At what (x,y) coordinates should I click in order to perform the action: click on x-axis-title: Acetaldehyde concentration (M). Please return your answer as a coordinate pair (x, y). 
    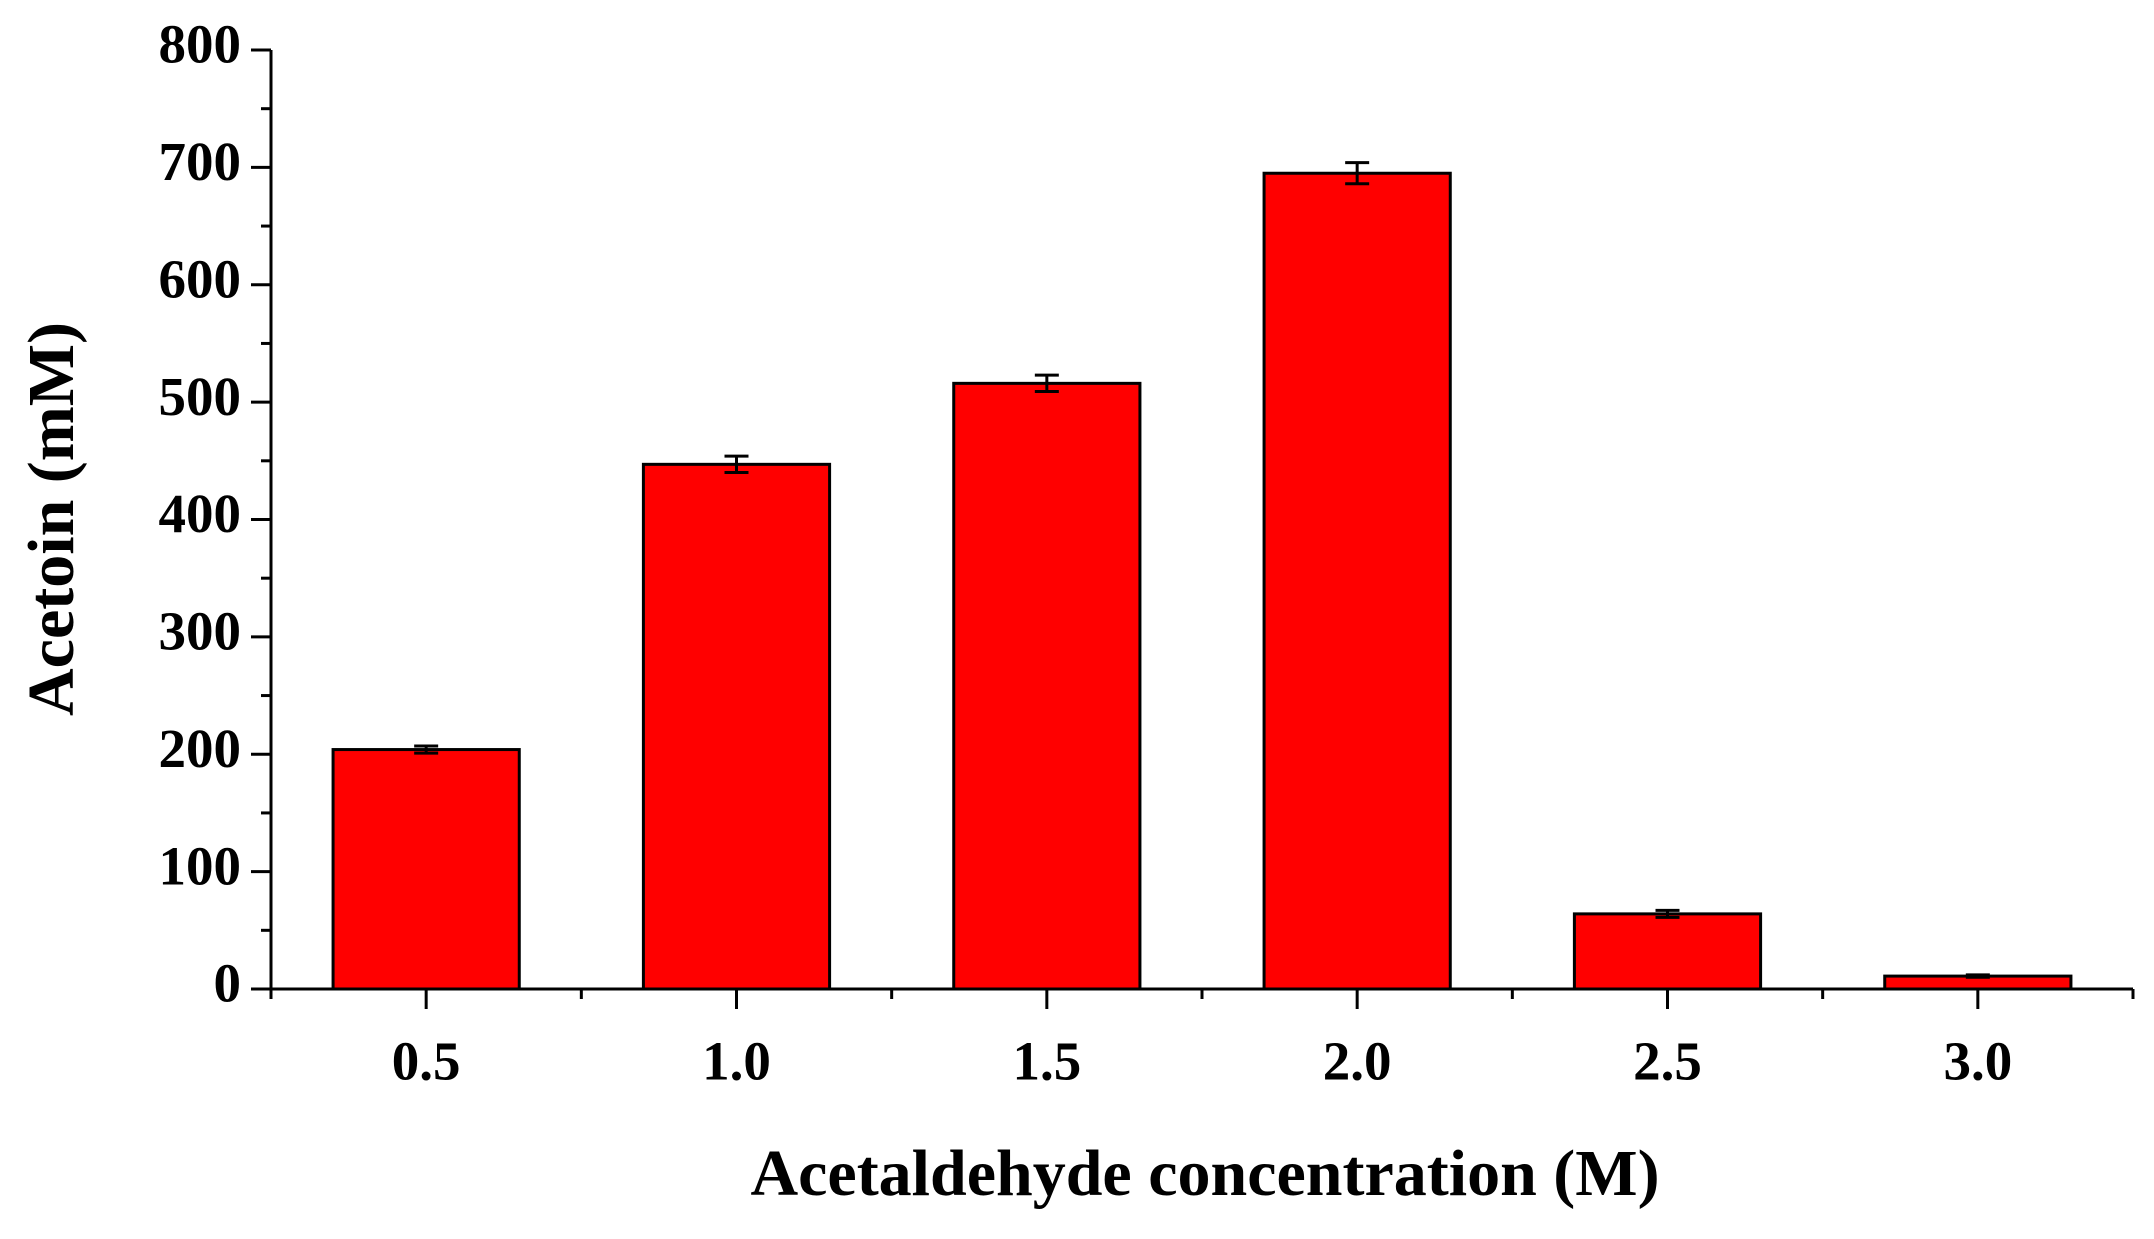
    Looking at the image, I should click on (1204, 1173).